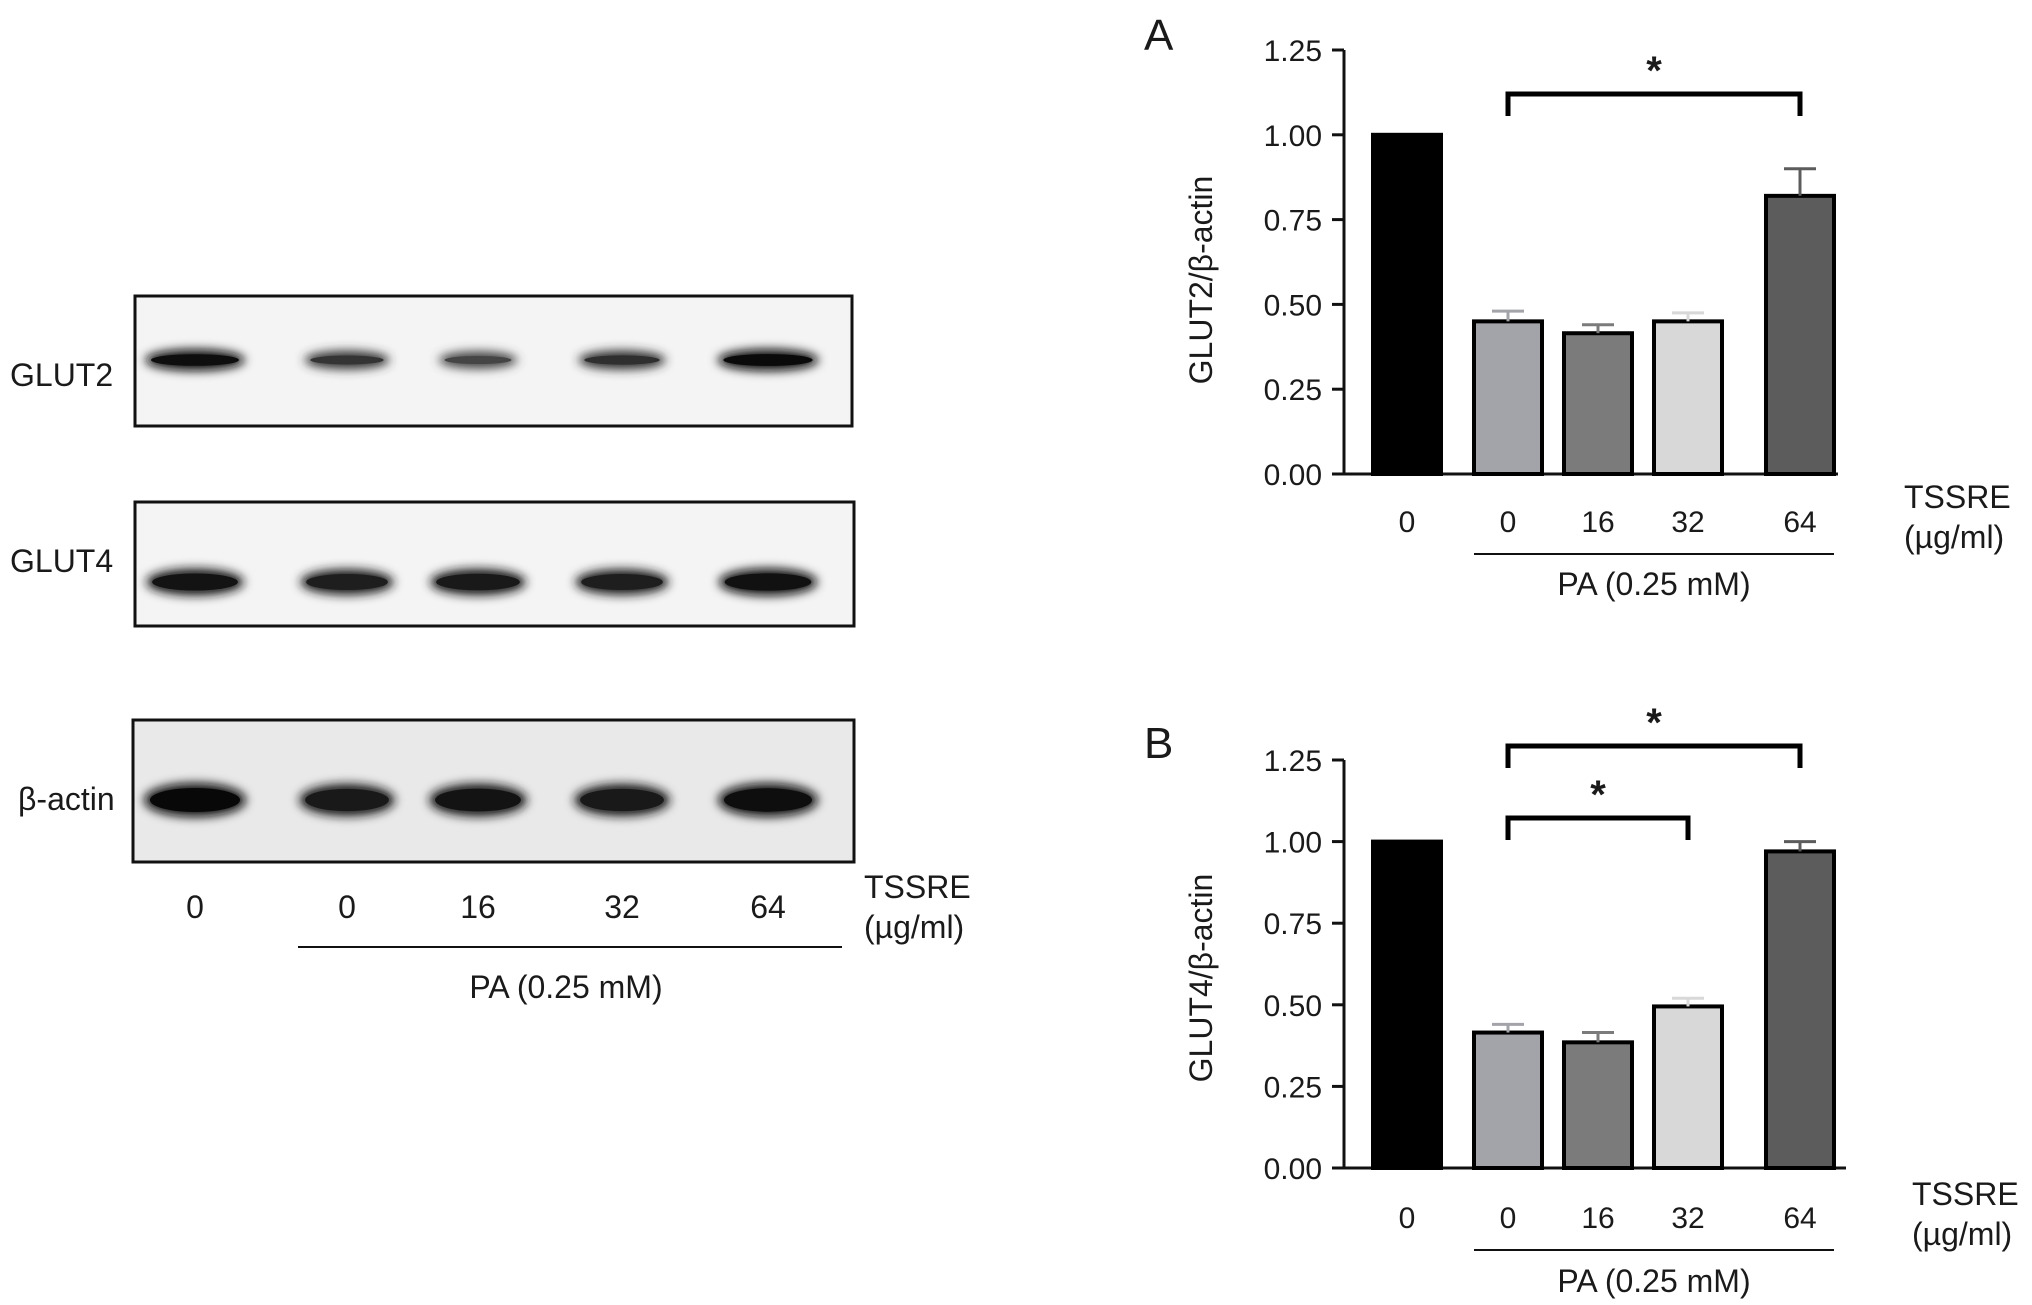 This screenshot has width=2032, height=1305. Describe the element at coordinates (478, 907) in the screenshot. I see `blot-lane-label: 16` at that location.